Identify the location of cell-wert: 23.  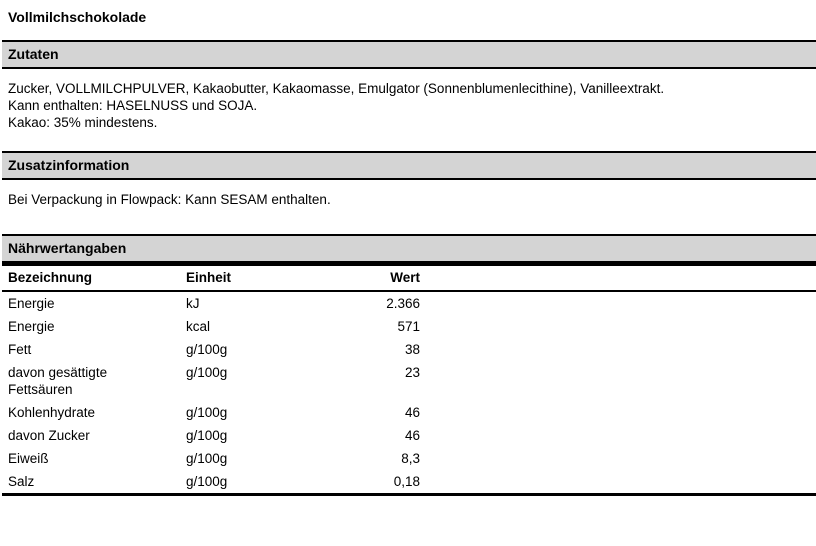
(412, 372).